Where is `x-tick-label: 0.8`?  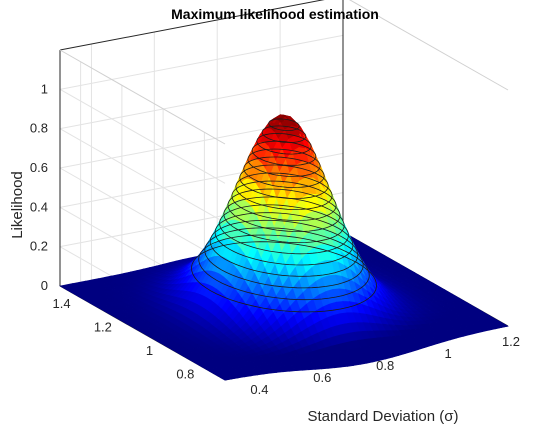
x-tick-label: 0.8 is located at coordinates (385, 365).